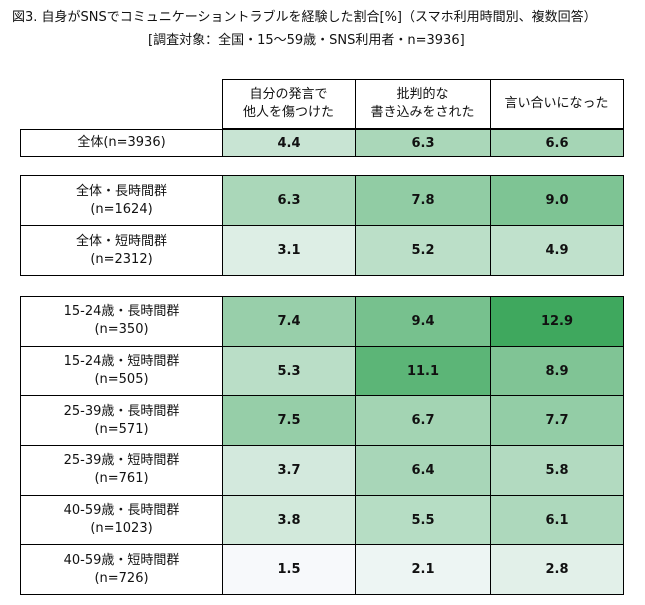 This screenshot has height=605, width=645. What do you see at coordinates (289, 470) in the screenshot?
I see `value-cell: 3.7` at bounding box center [289, 470].